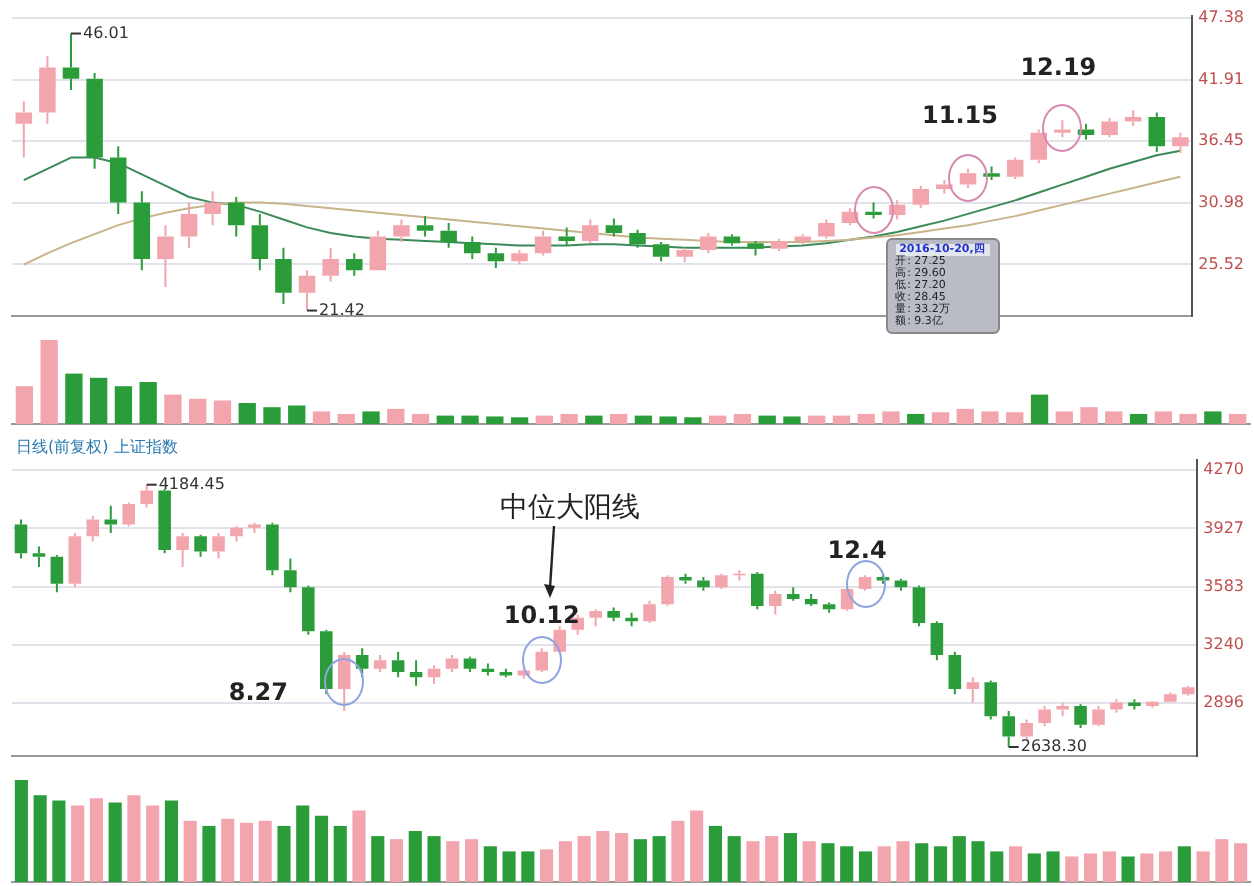  What do you see at coordinates (541, 614) in the screenshot?
I see `annotation: 10.12` at bounding box center [541, 614].